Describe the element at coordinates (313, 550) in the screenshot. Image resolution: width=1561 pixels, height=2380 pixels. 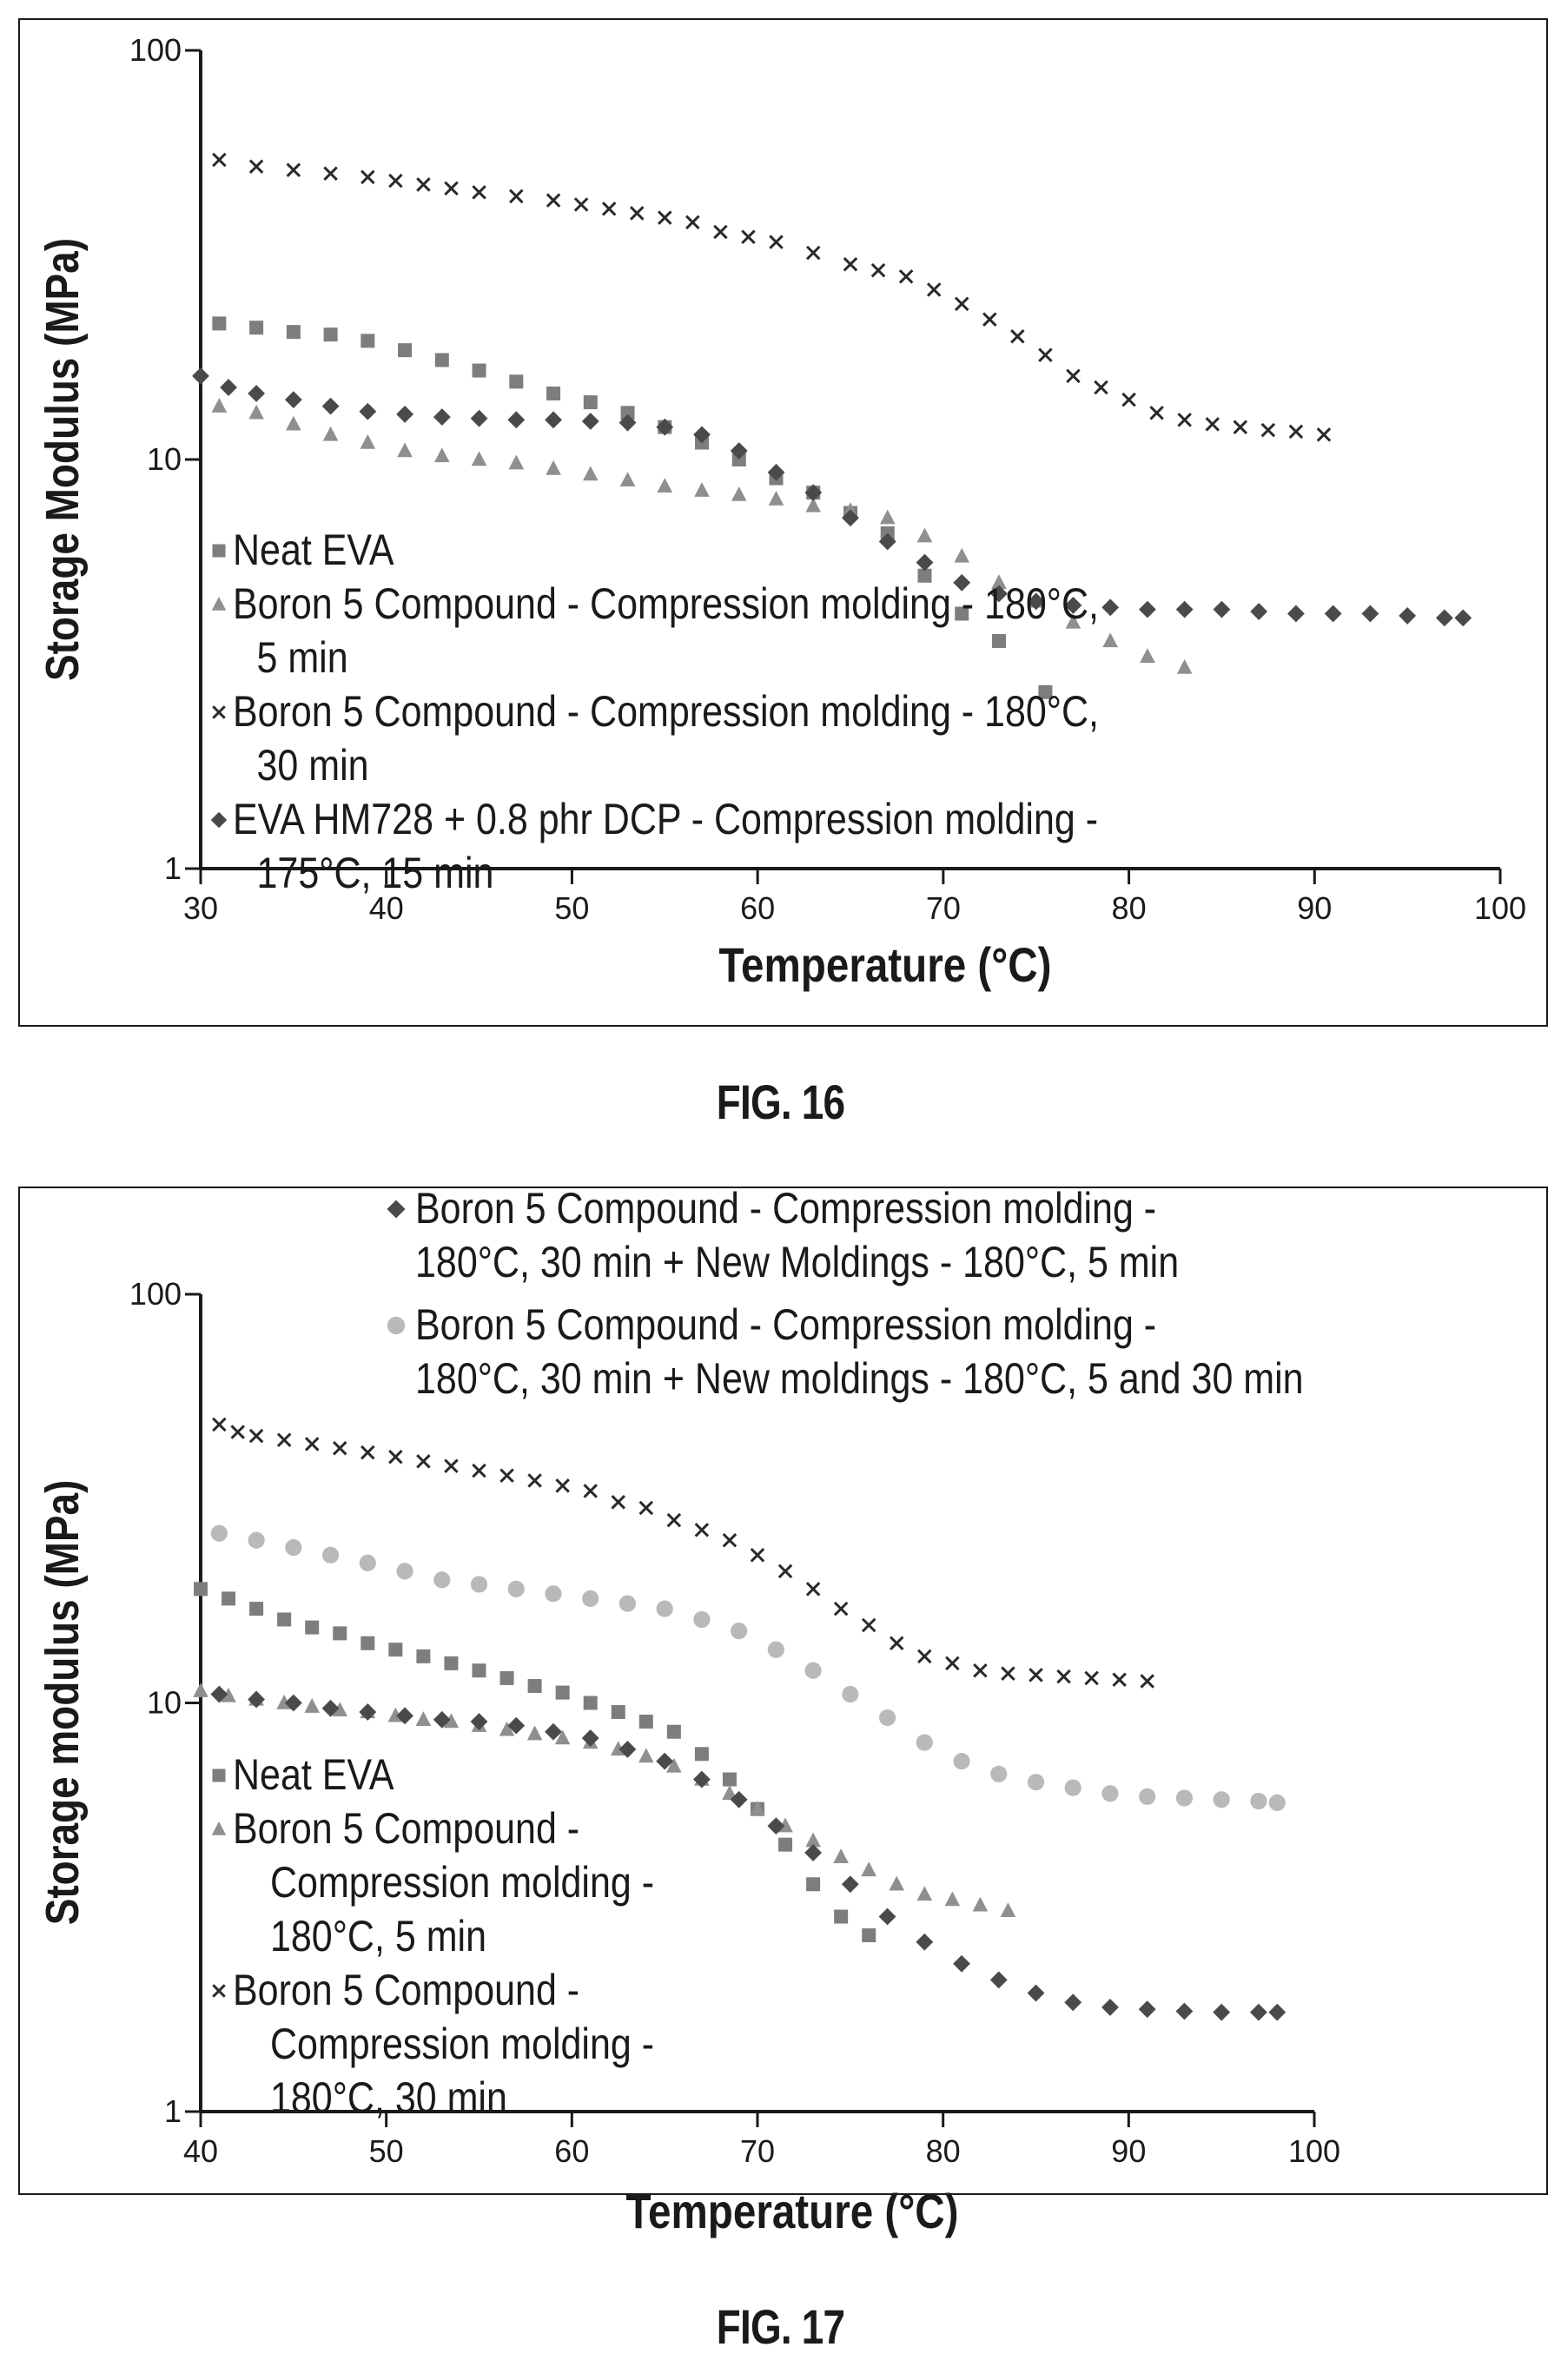
I see `legend-entry: Neat EVA` at that location.